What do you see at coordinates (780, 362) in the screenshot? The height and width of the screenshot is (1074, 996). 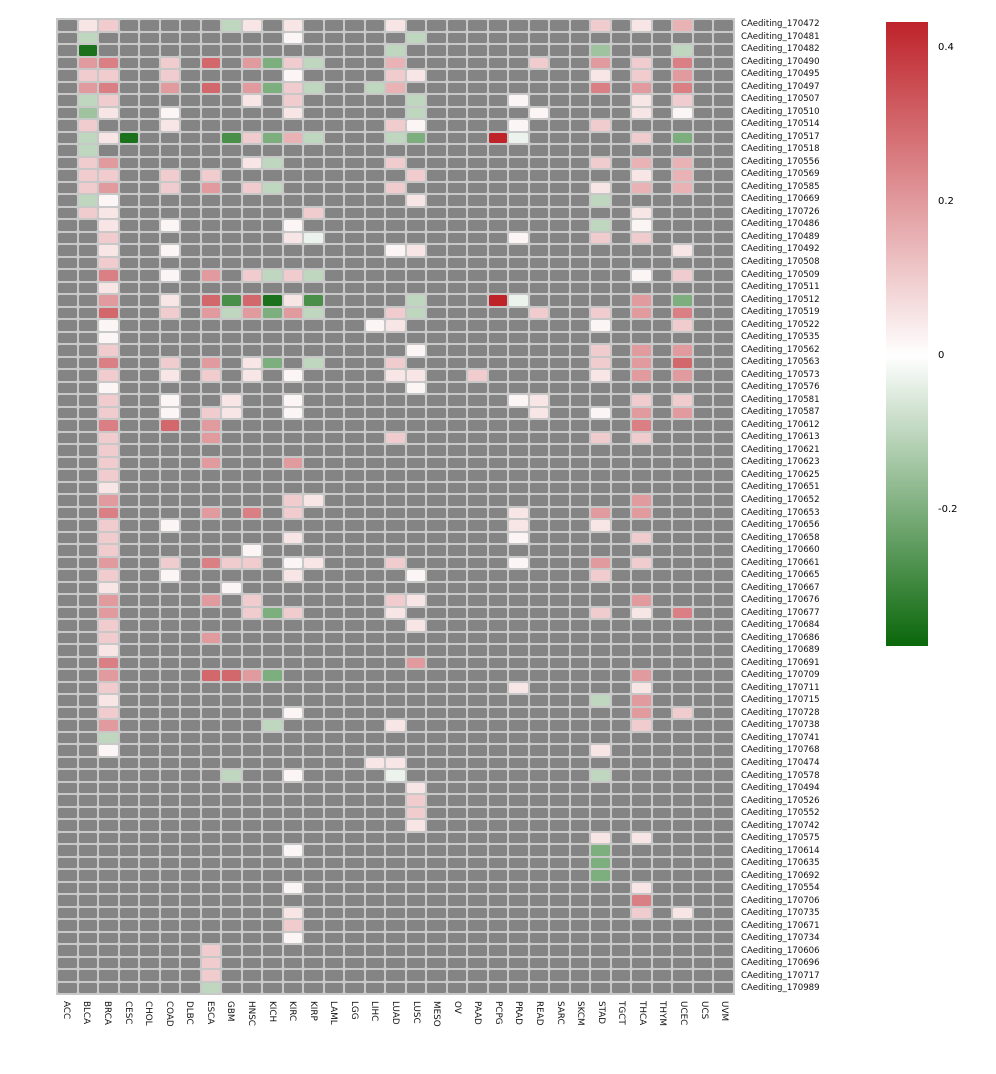 I see `row-label: CAediting_170563` at bounding box center [780, 362].